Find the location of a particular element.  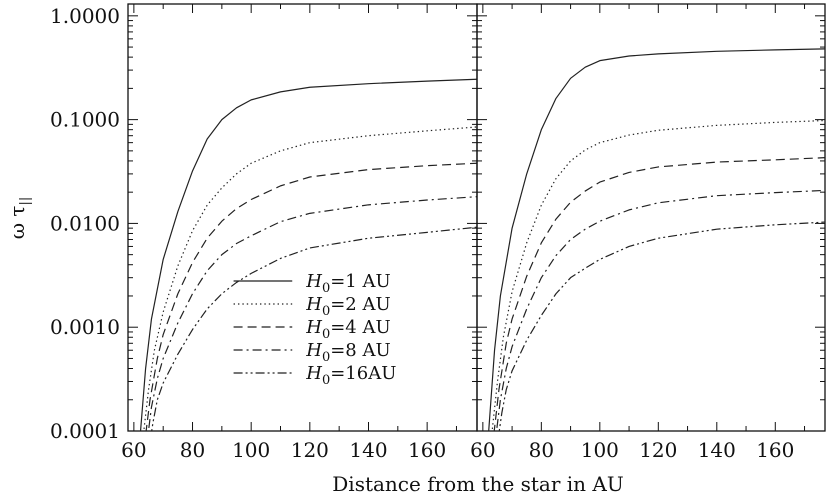

y-tick-label: 1.0000 is located at coordinates (85, 16).